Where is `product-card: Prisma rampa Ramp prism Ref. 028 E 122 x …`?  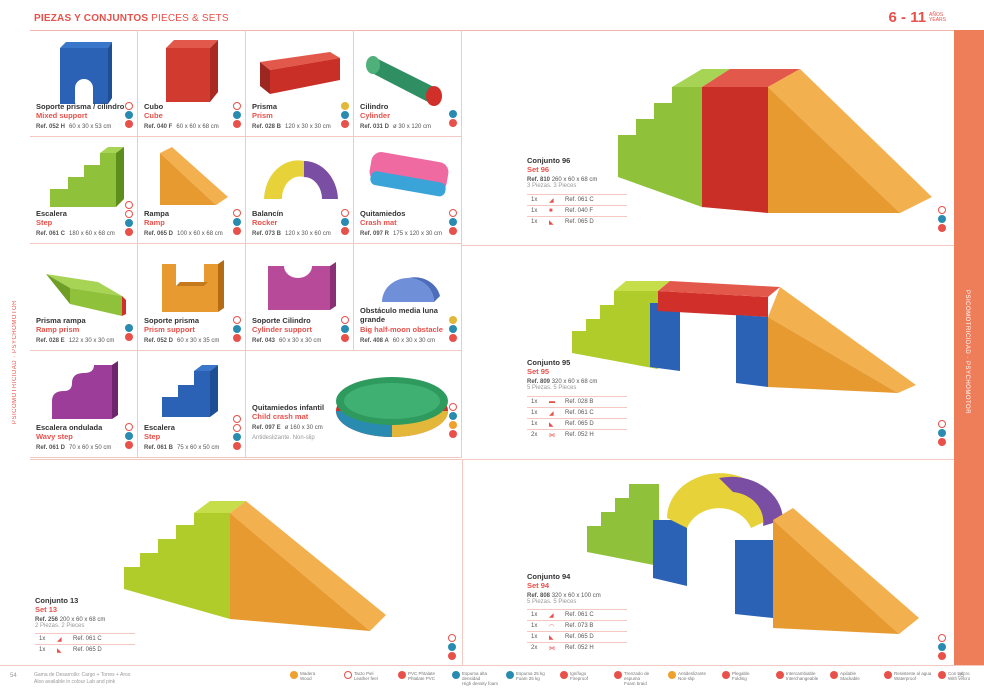 product-card: Prisma rampa Ramp prism Ref. 028 E 122 x … is located at coordinates (84, 297).